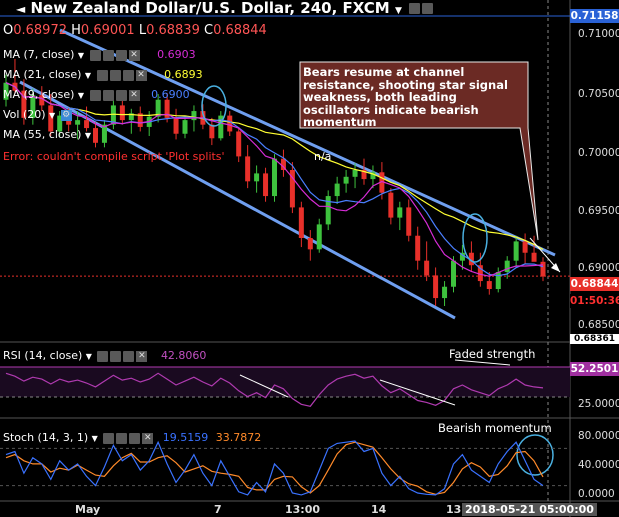 The image size is (619, 517). I want to click on stoch-k-value: 19.5159, so click(185, 437).